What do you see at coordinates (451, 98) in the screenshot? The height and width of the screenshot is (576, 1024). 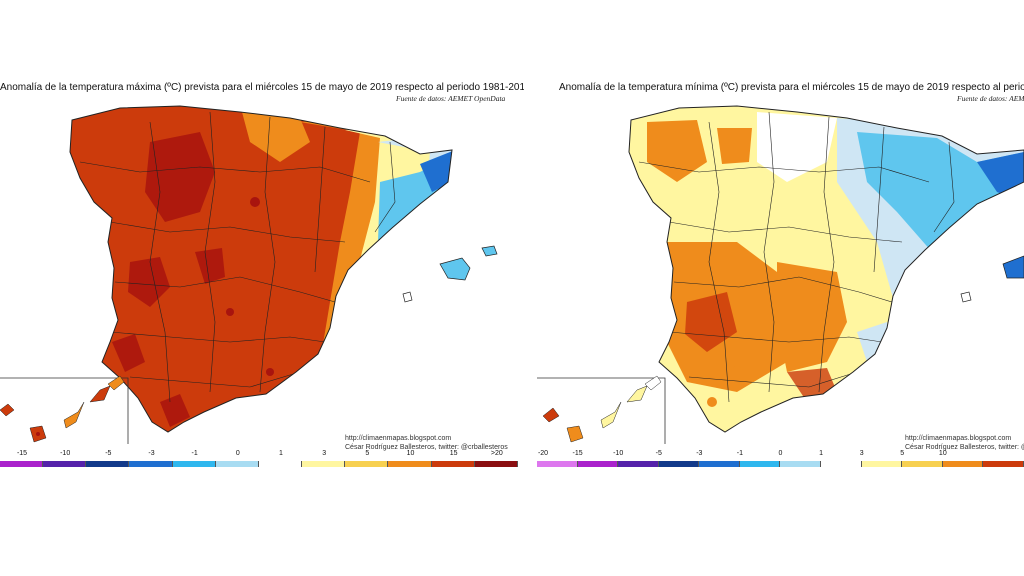 I see `max-map-source: Fuente de datos: AEMET OpenData` at bounding box center [451, 98].